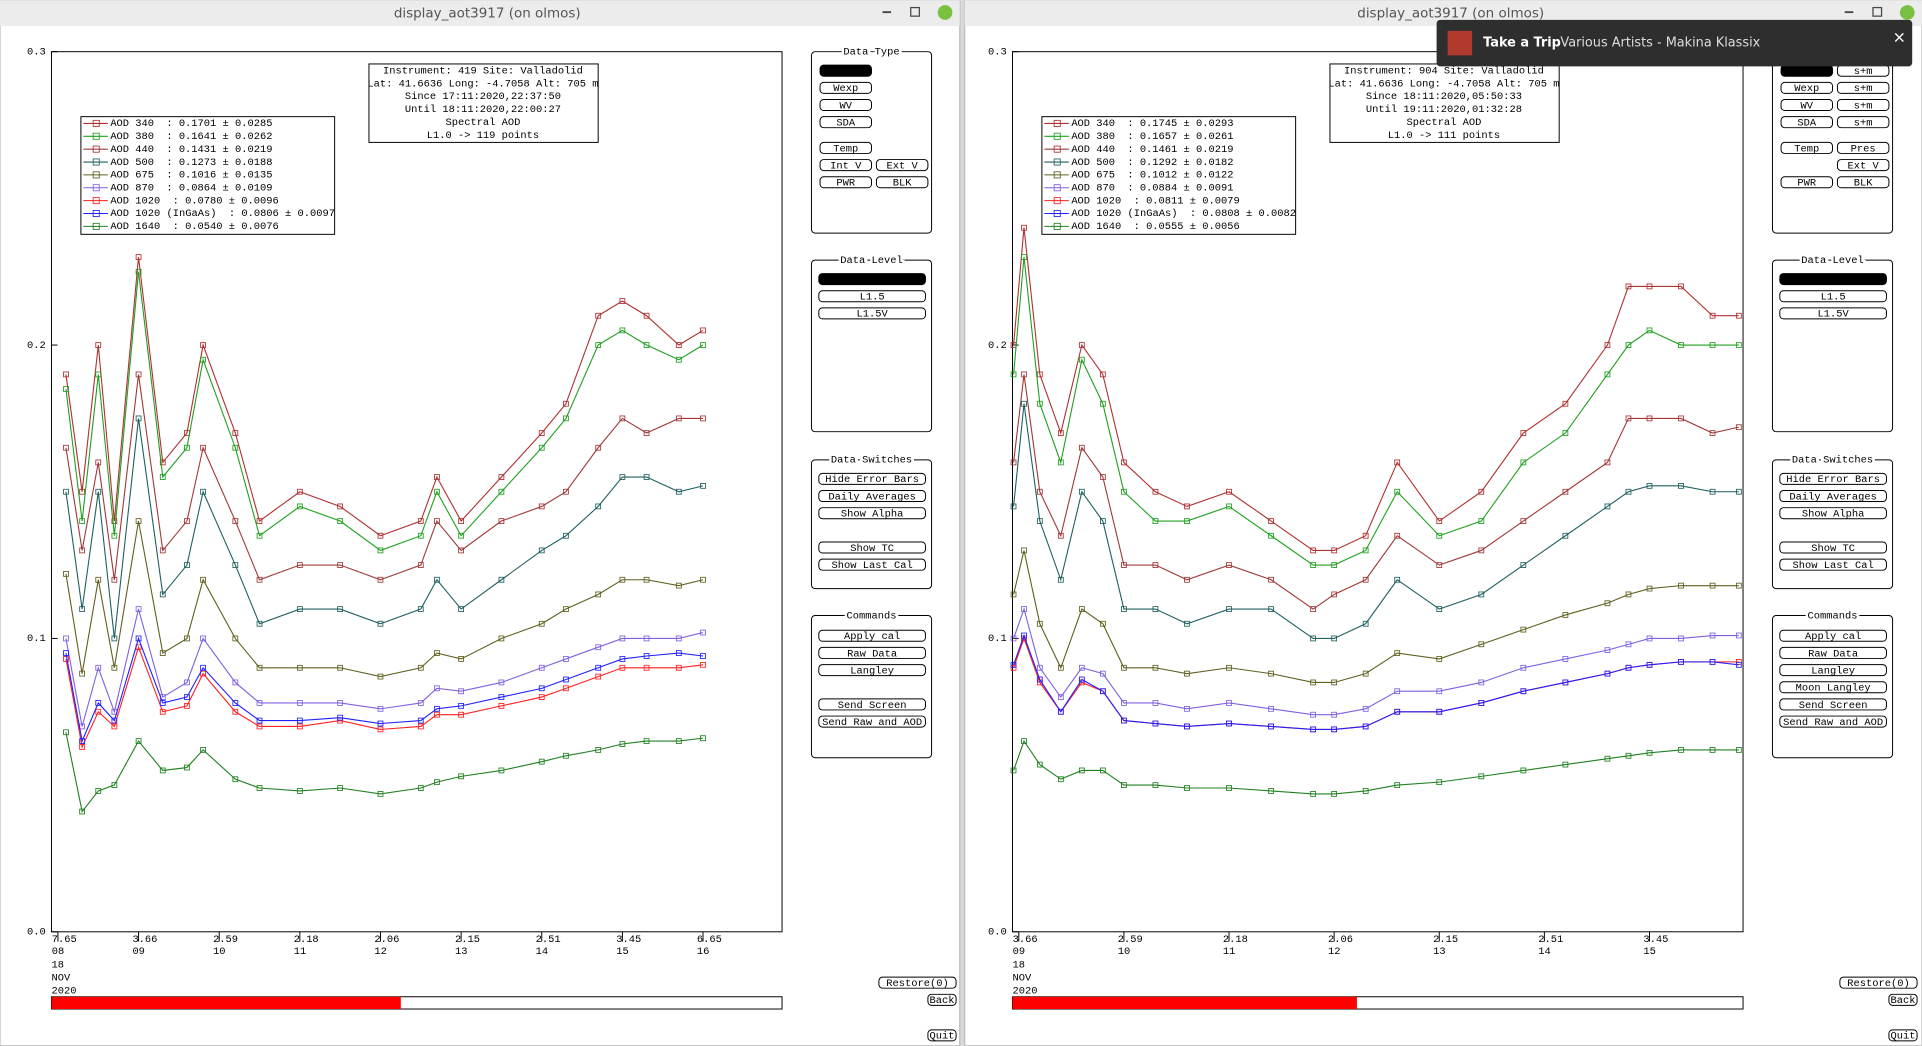 The image size is (1922, 1046). Describe the element at coordinates (845, 124) in the screenshot. I see `button-label: SDA` at that location.